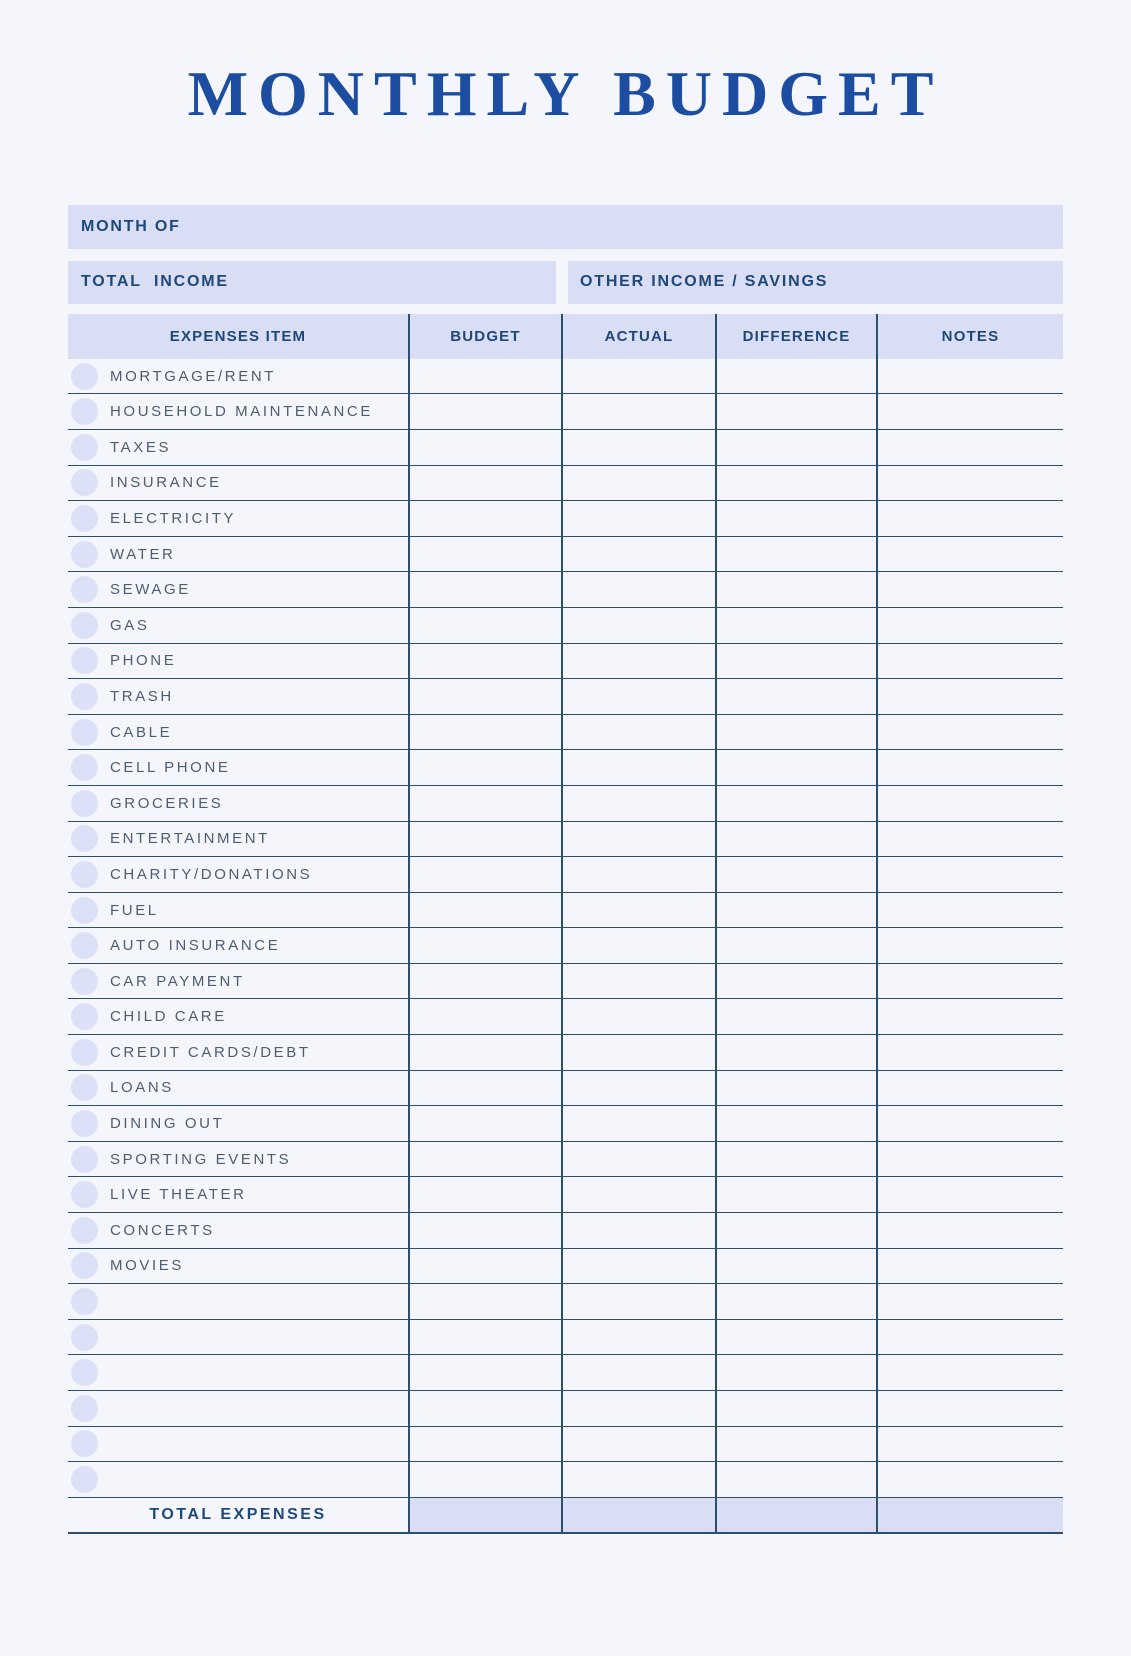 This screenshot has height=1656, width=1131. I want to click on total-expenses-row: TOTAL EXPENSES, so click(565, 1515).